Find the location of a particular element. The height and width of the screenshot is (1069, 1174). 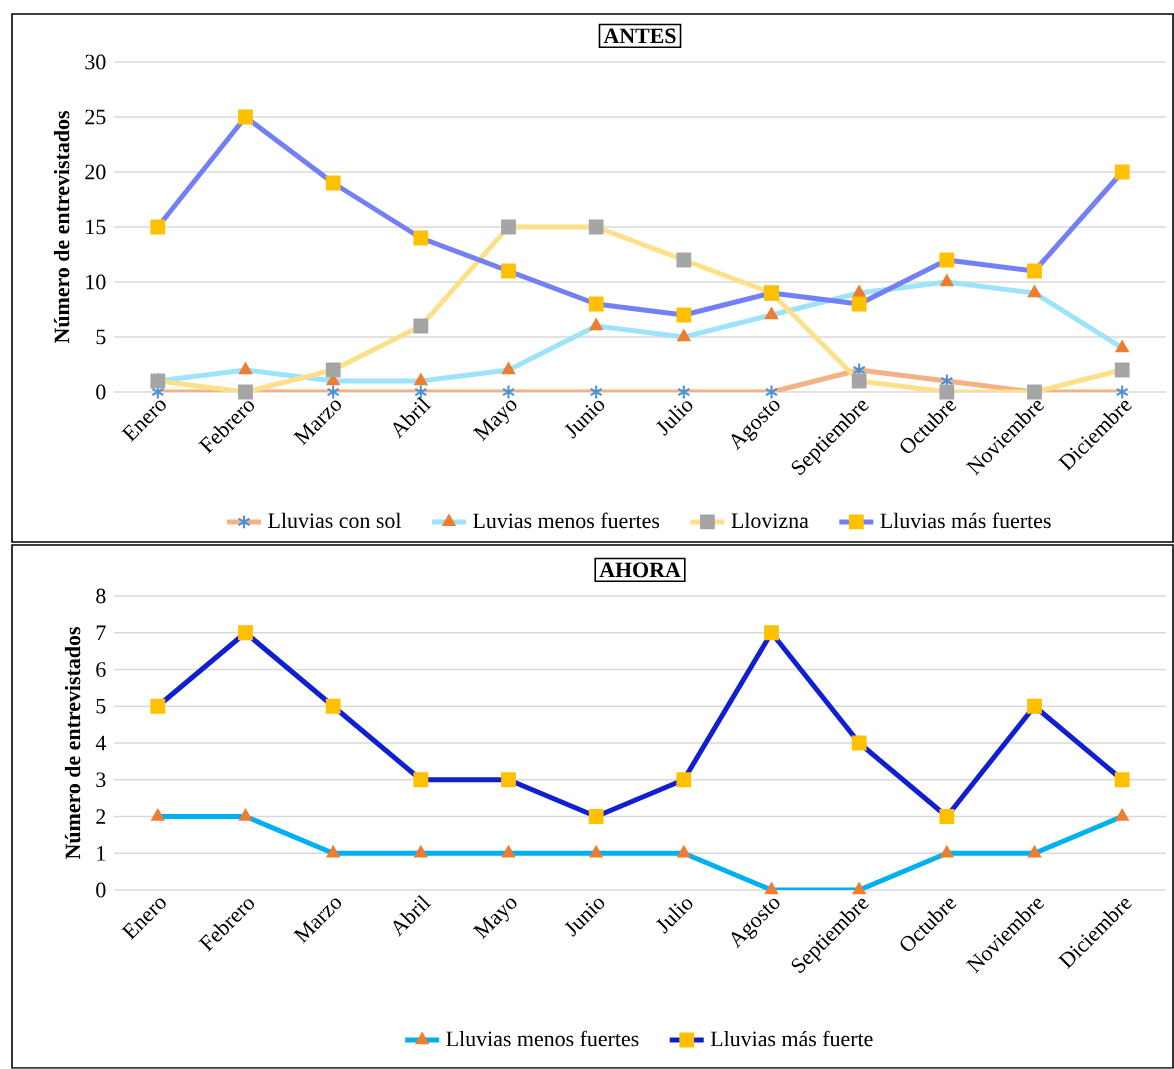

legend-label: Lluvias con sol is located at coordinates (335, 520).